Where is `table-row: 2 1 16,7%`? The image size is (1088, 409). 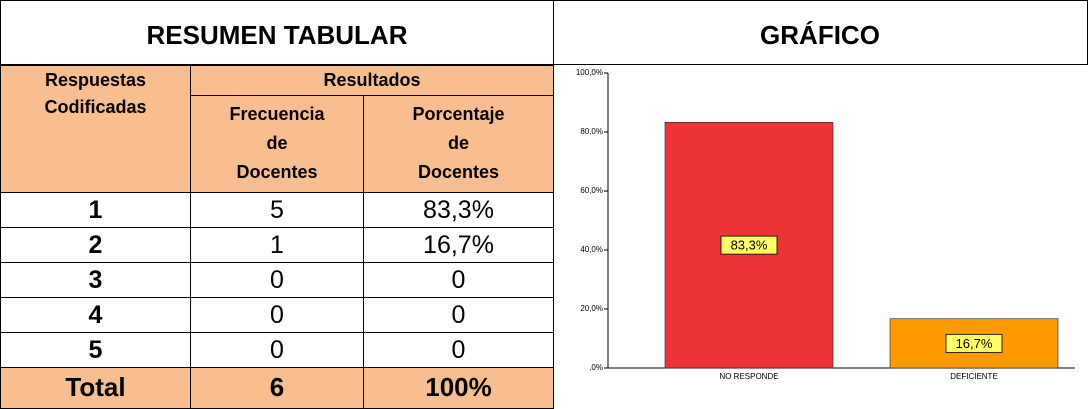 table-row: 2 1 16,7% is located at coordinates (277, 245).